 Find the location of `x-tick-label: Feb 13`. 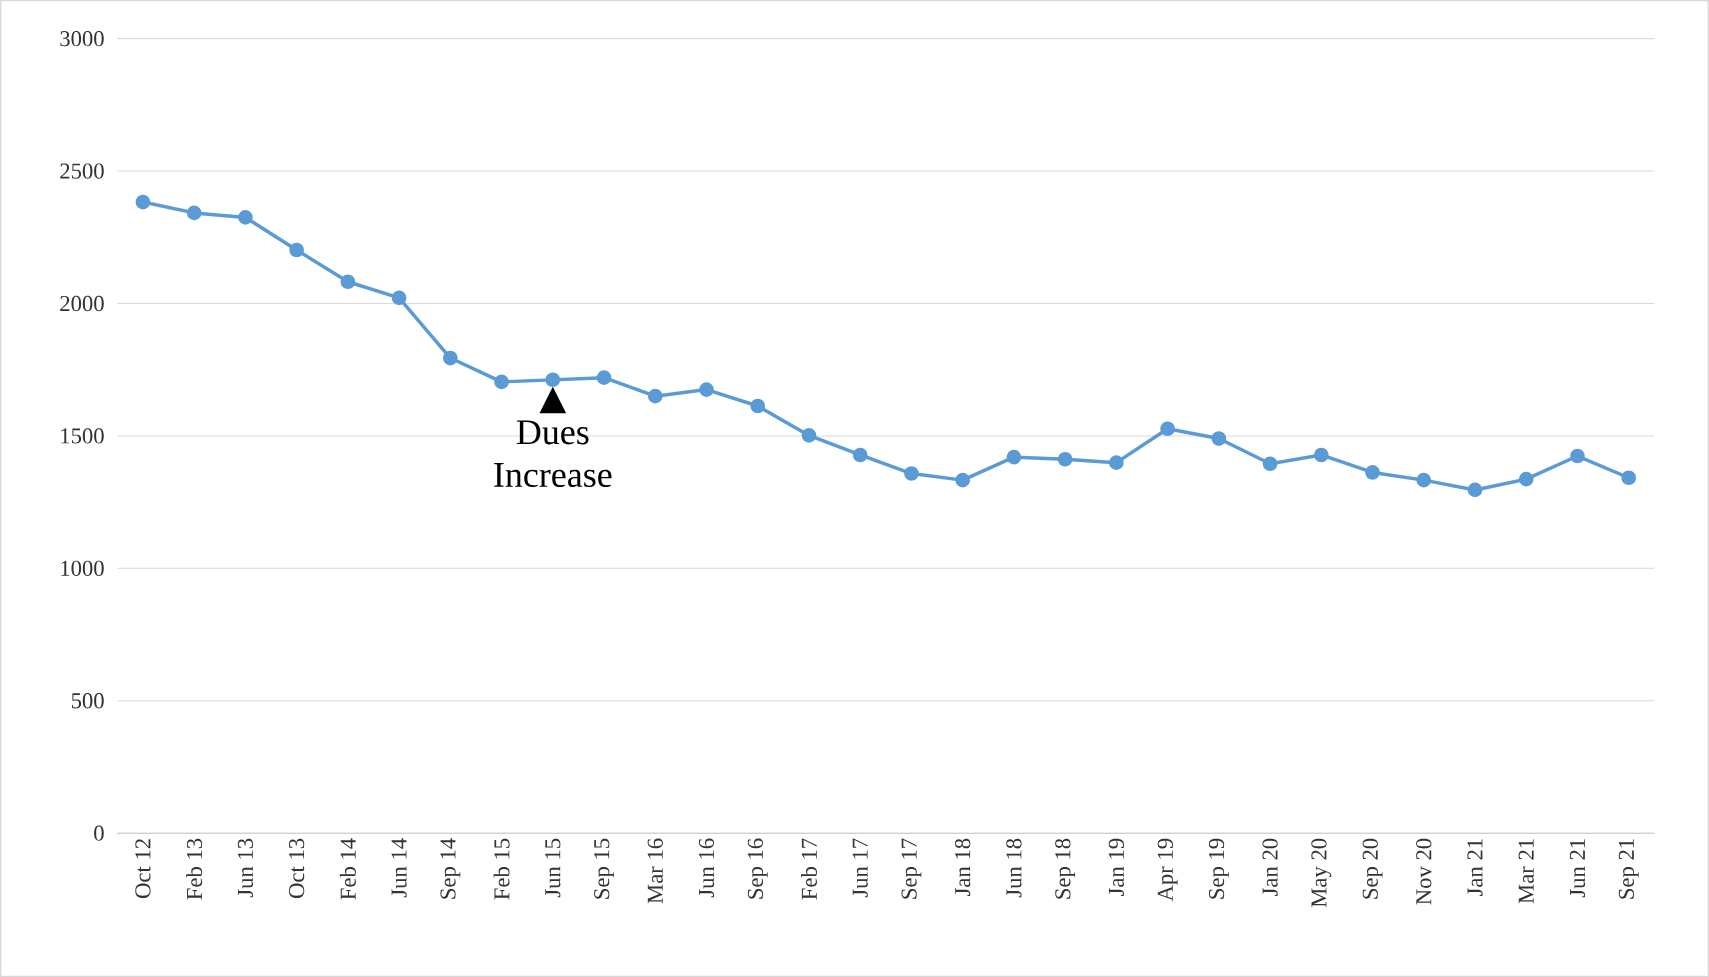

x-tick-label: Feb 13 is located at coordinates (194, 869).